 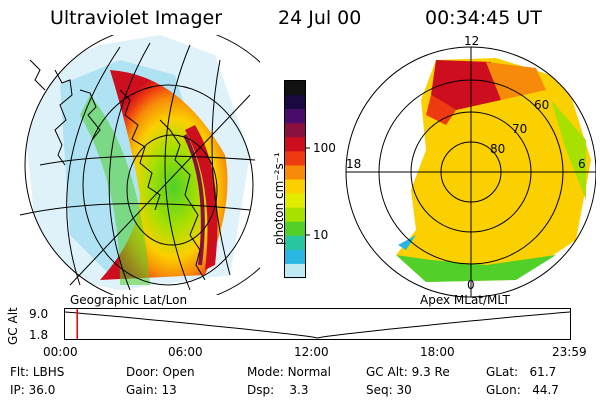 What do you see at coordinates (136, 18) in the screenshot?
I see `instrument-title: Ultraviolet Imager` at bounding box center [136, 18].